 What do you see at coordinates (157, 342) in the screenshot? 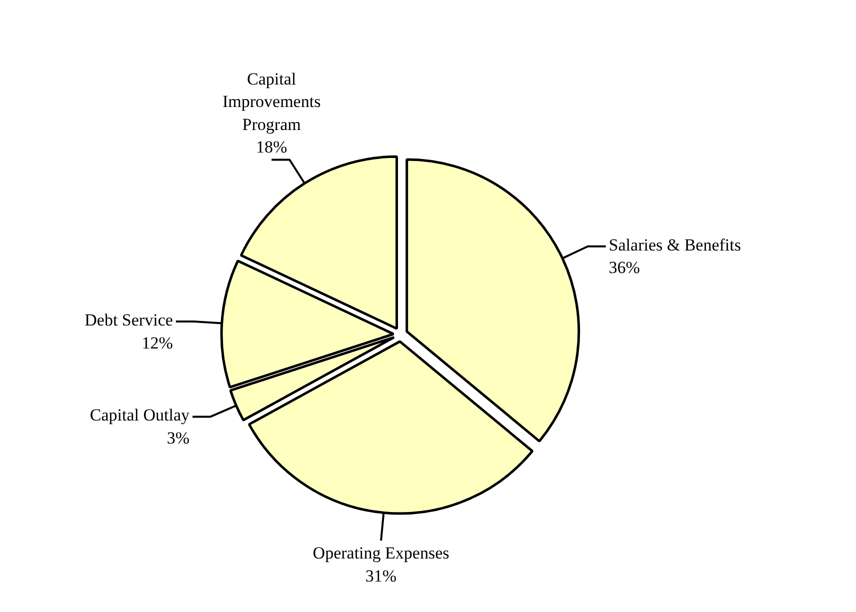
I see `data-label: 12%` at bounding box center [157, 342].